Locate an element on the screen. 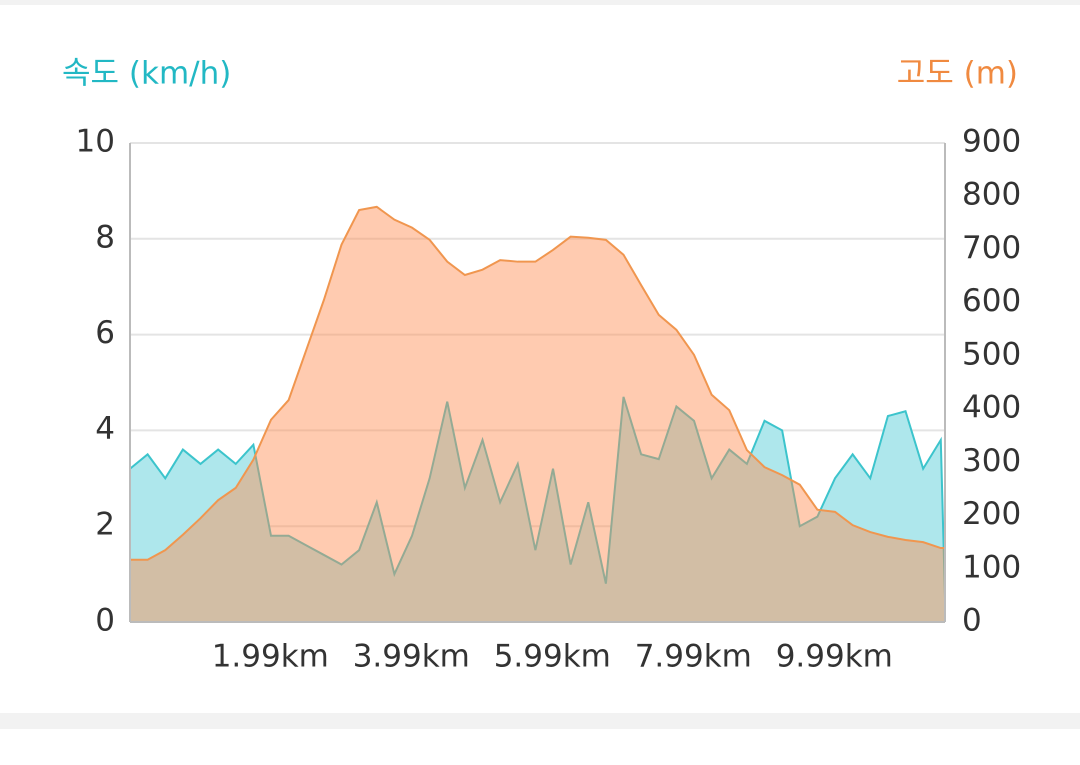  y2-tick-label: 600 is located at coordinates (991, 301).